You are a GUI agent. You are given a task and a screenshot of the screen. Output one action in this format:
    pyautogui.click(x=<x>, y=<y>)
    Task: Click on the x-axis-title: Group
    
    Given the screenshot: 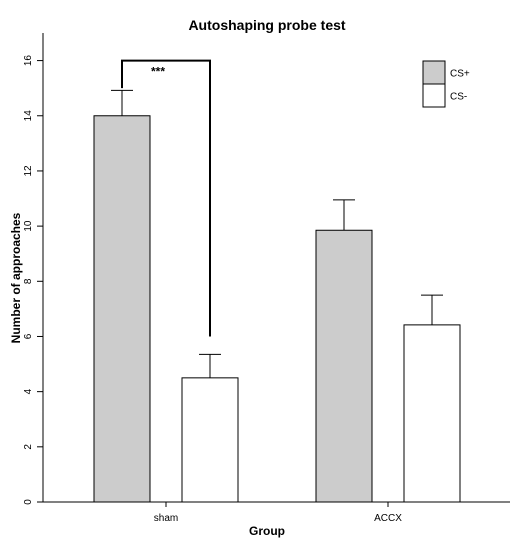 What is the action you would take?
    pyautogui.click(x=267, y=531)
    